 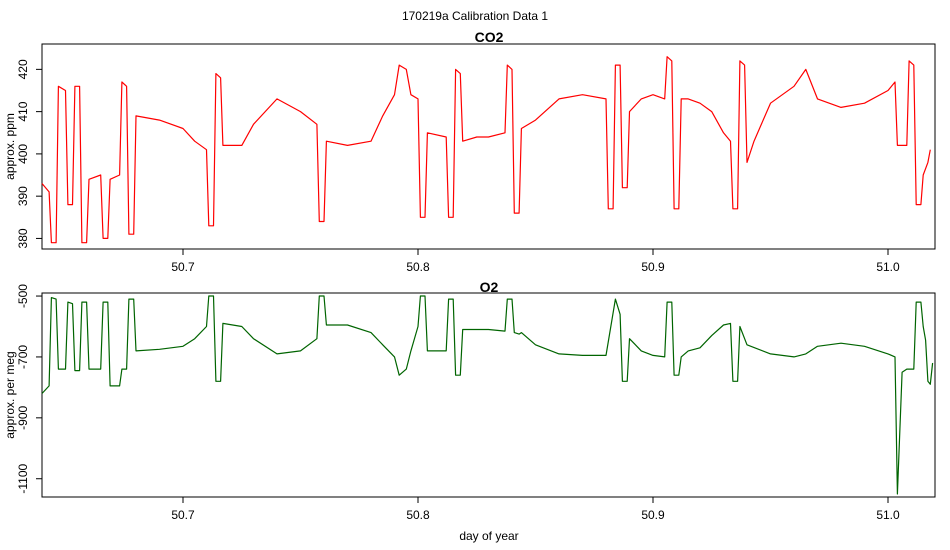 I want to click on o2-y-tick-label: -1100, so click(x=23, y=479).